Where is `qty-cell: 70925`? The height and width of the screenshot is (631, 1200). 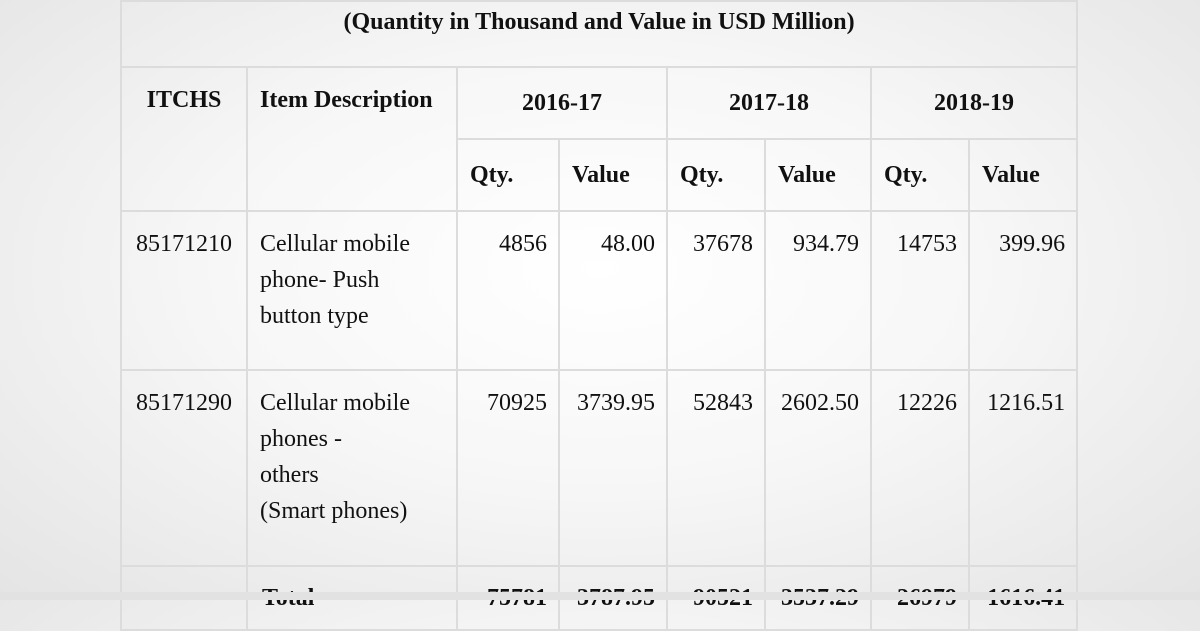 qty-cell: 70925 is located at coordinates (508, 468).